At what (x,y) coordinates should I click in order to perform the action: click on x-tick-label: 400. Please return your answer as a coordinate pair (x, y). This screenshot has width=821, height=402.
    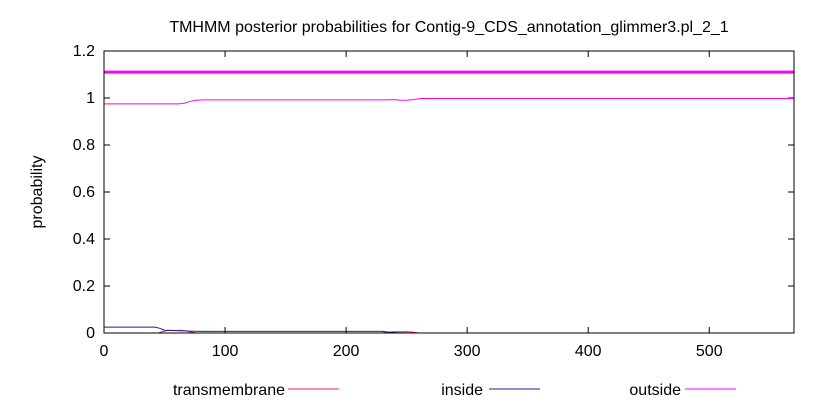
    Looking at the image, I should click on (588, 351).